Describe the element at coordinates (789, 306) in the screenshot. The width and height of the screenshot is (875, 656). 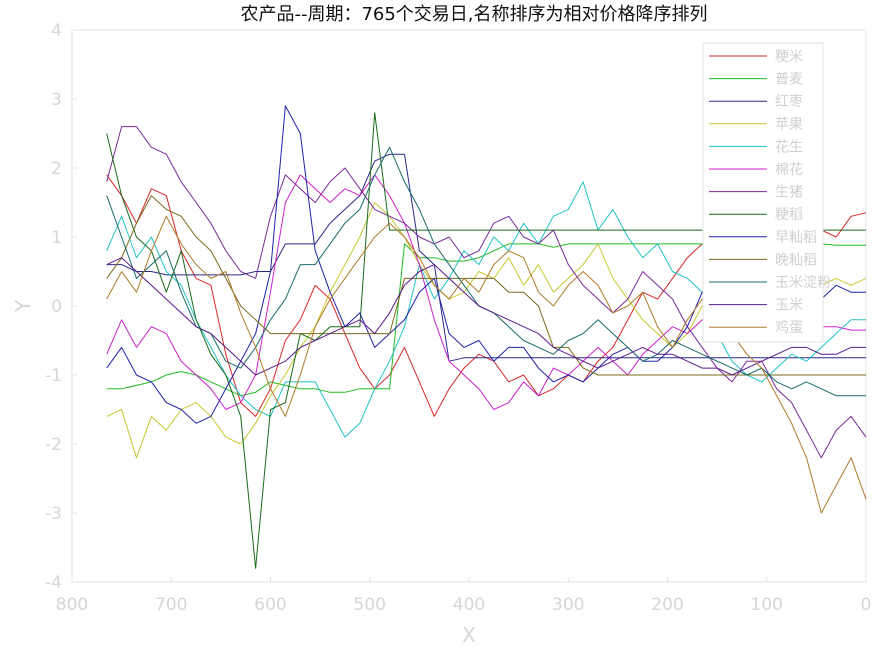
I see `legend-label: 玉米` at that location.